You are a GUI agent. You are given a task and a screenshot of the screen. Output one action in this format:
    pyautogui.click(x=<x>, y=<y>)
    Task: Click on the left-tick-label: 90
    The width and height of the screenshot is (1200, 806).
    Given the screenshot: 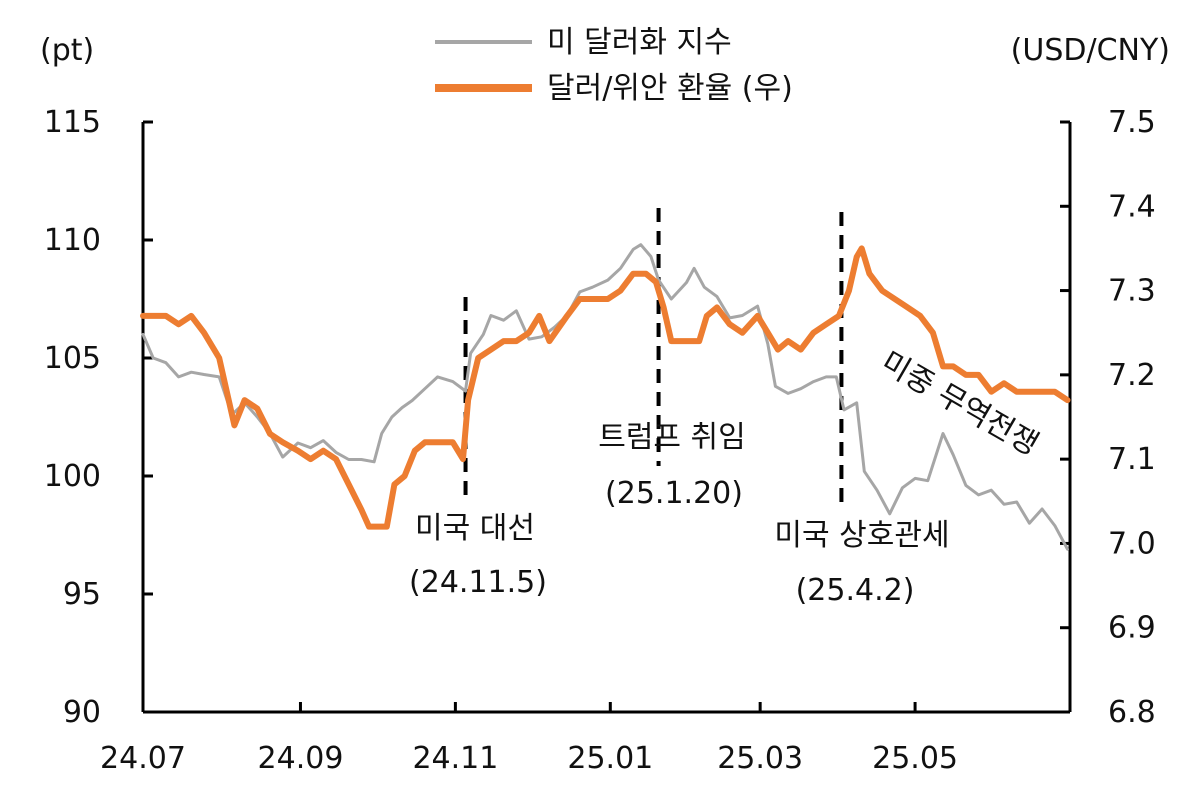 What is the action you would take?
    pyautogui.click(x=82, y=712)
    